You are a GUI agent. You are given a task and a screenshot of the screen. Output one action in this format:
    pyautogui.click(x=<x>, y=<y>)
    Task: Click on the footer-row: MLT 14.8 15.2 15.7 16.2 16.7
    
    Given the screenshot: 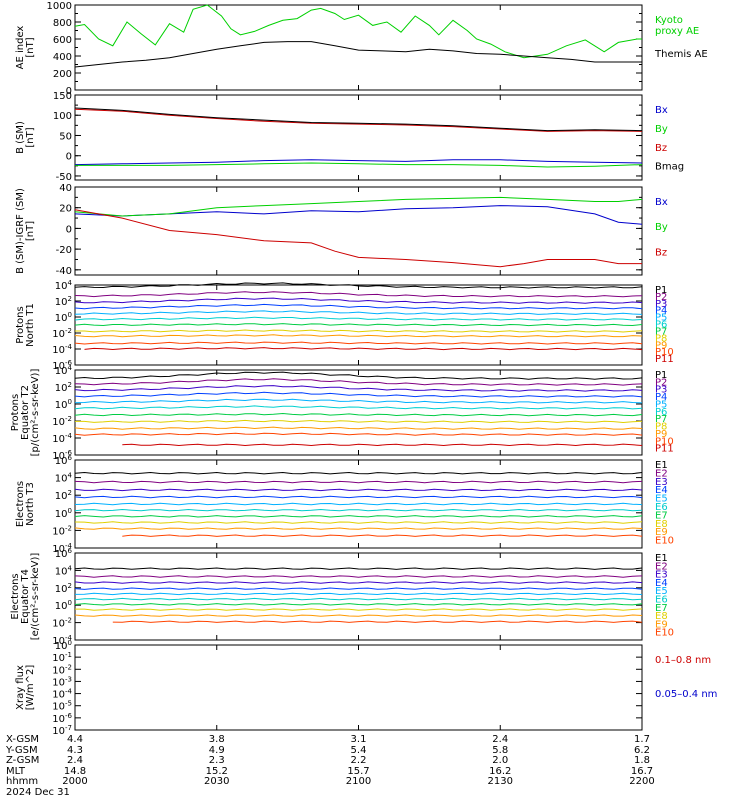 What is the action you would take?
    pyautogui.click(x=375, y=771)
    